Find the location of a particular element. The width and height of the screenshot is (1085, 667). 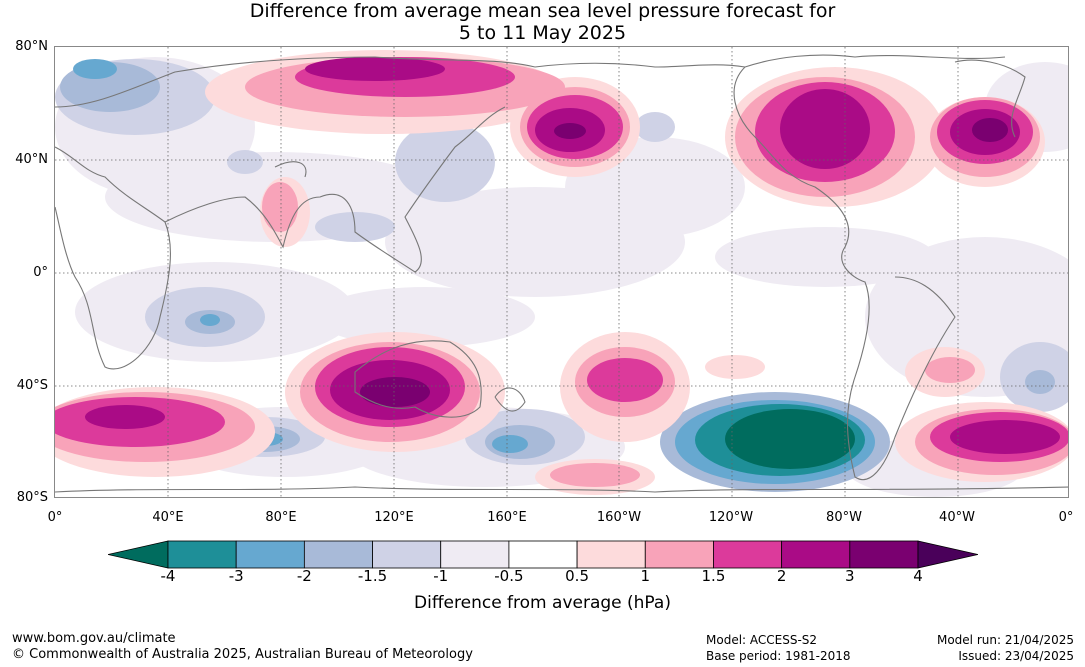

lat-label-40n: 40°N is located at coordinates (31, 159).